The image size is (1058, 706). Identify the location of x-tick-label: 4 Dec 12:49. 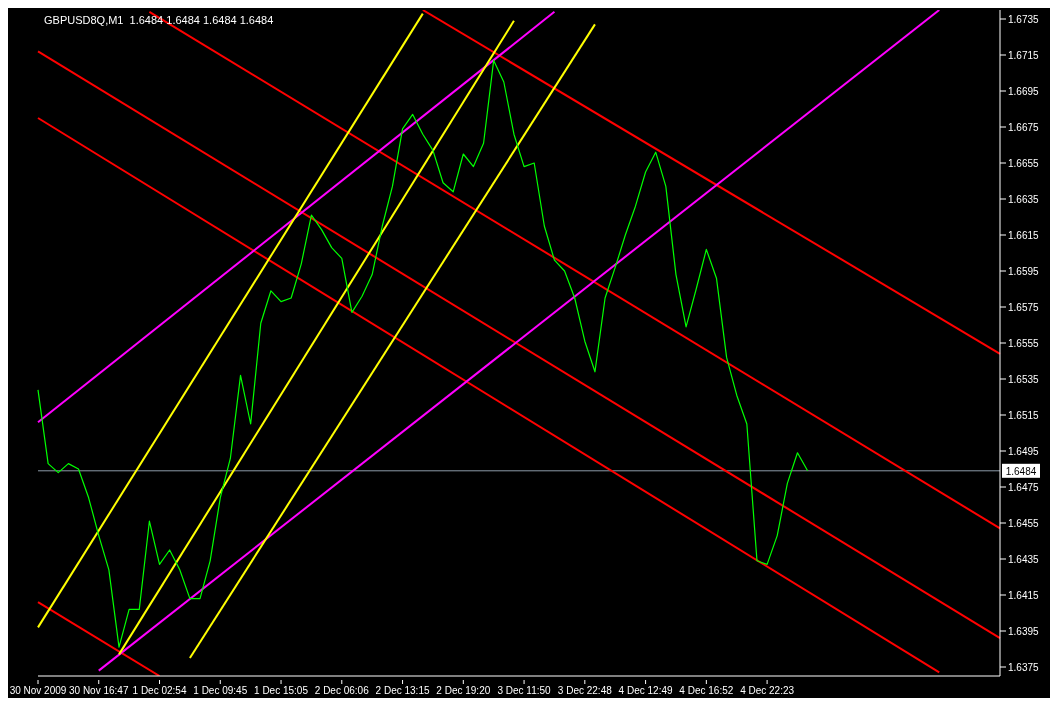
(645, 690).